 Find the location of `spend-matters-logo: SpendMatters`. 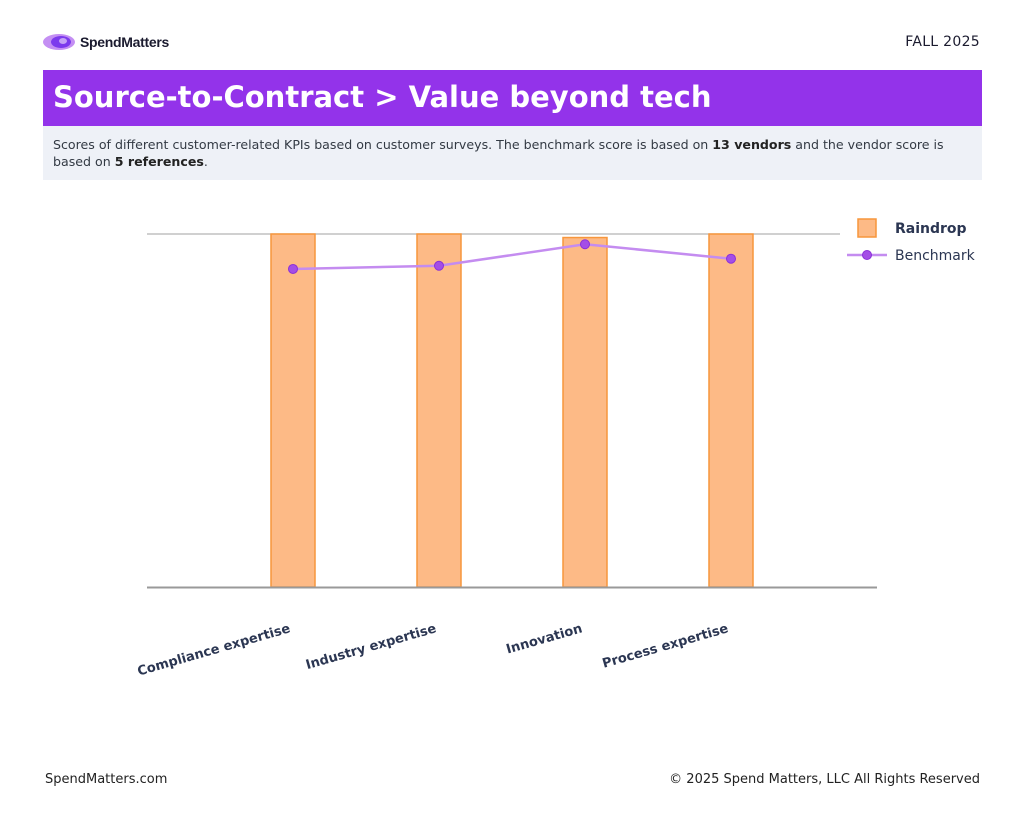

spend-matters-logo: SpendMatters is located at coordinates (105, 42).